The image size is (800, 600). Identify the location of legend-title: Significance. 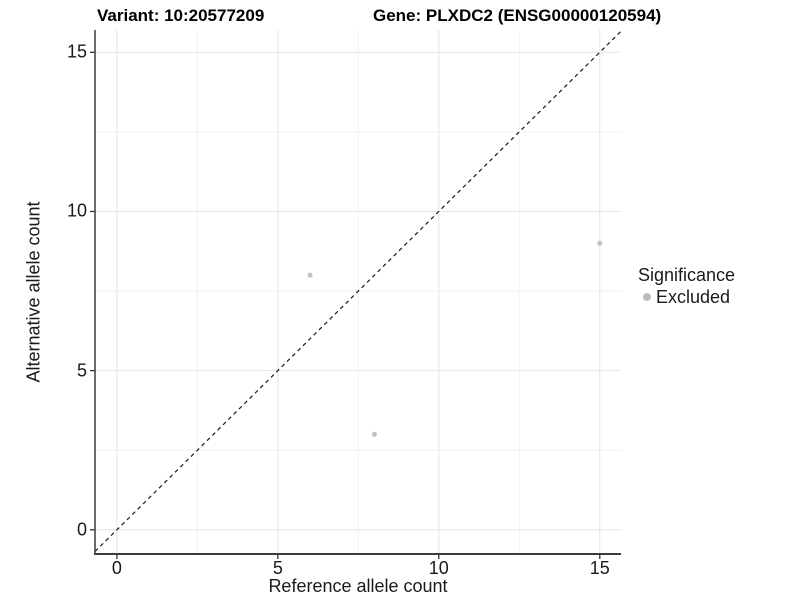
(687, 275).